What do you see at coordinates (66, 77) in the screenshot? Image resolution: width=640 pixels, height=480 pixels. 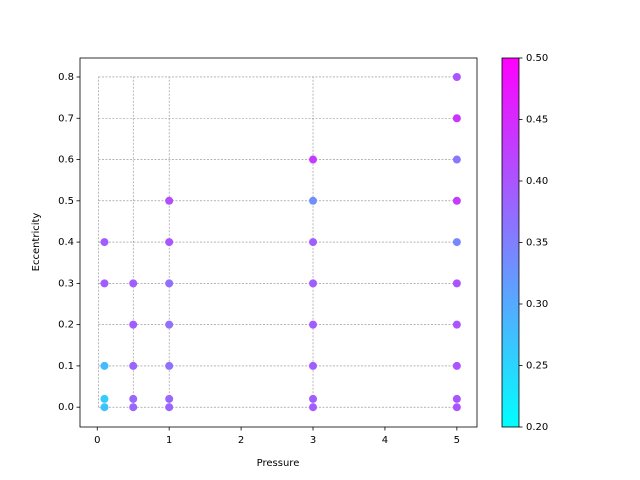 I see `y-tick-label: 0.8` at bounding box center [66, 77].